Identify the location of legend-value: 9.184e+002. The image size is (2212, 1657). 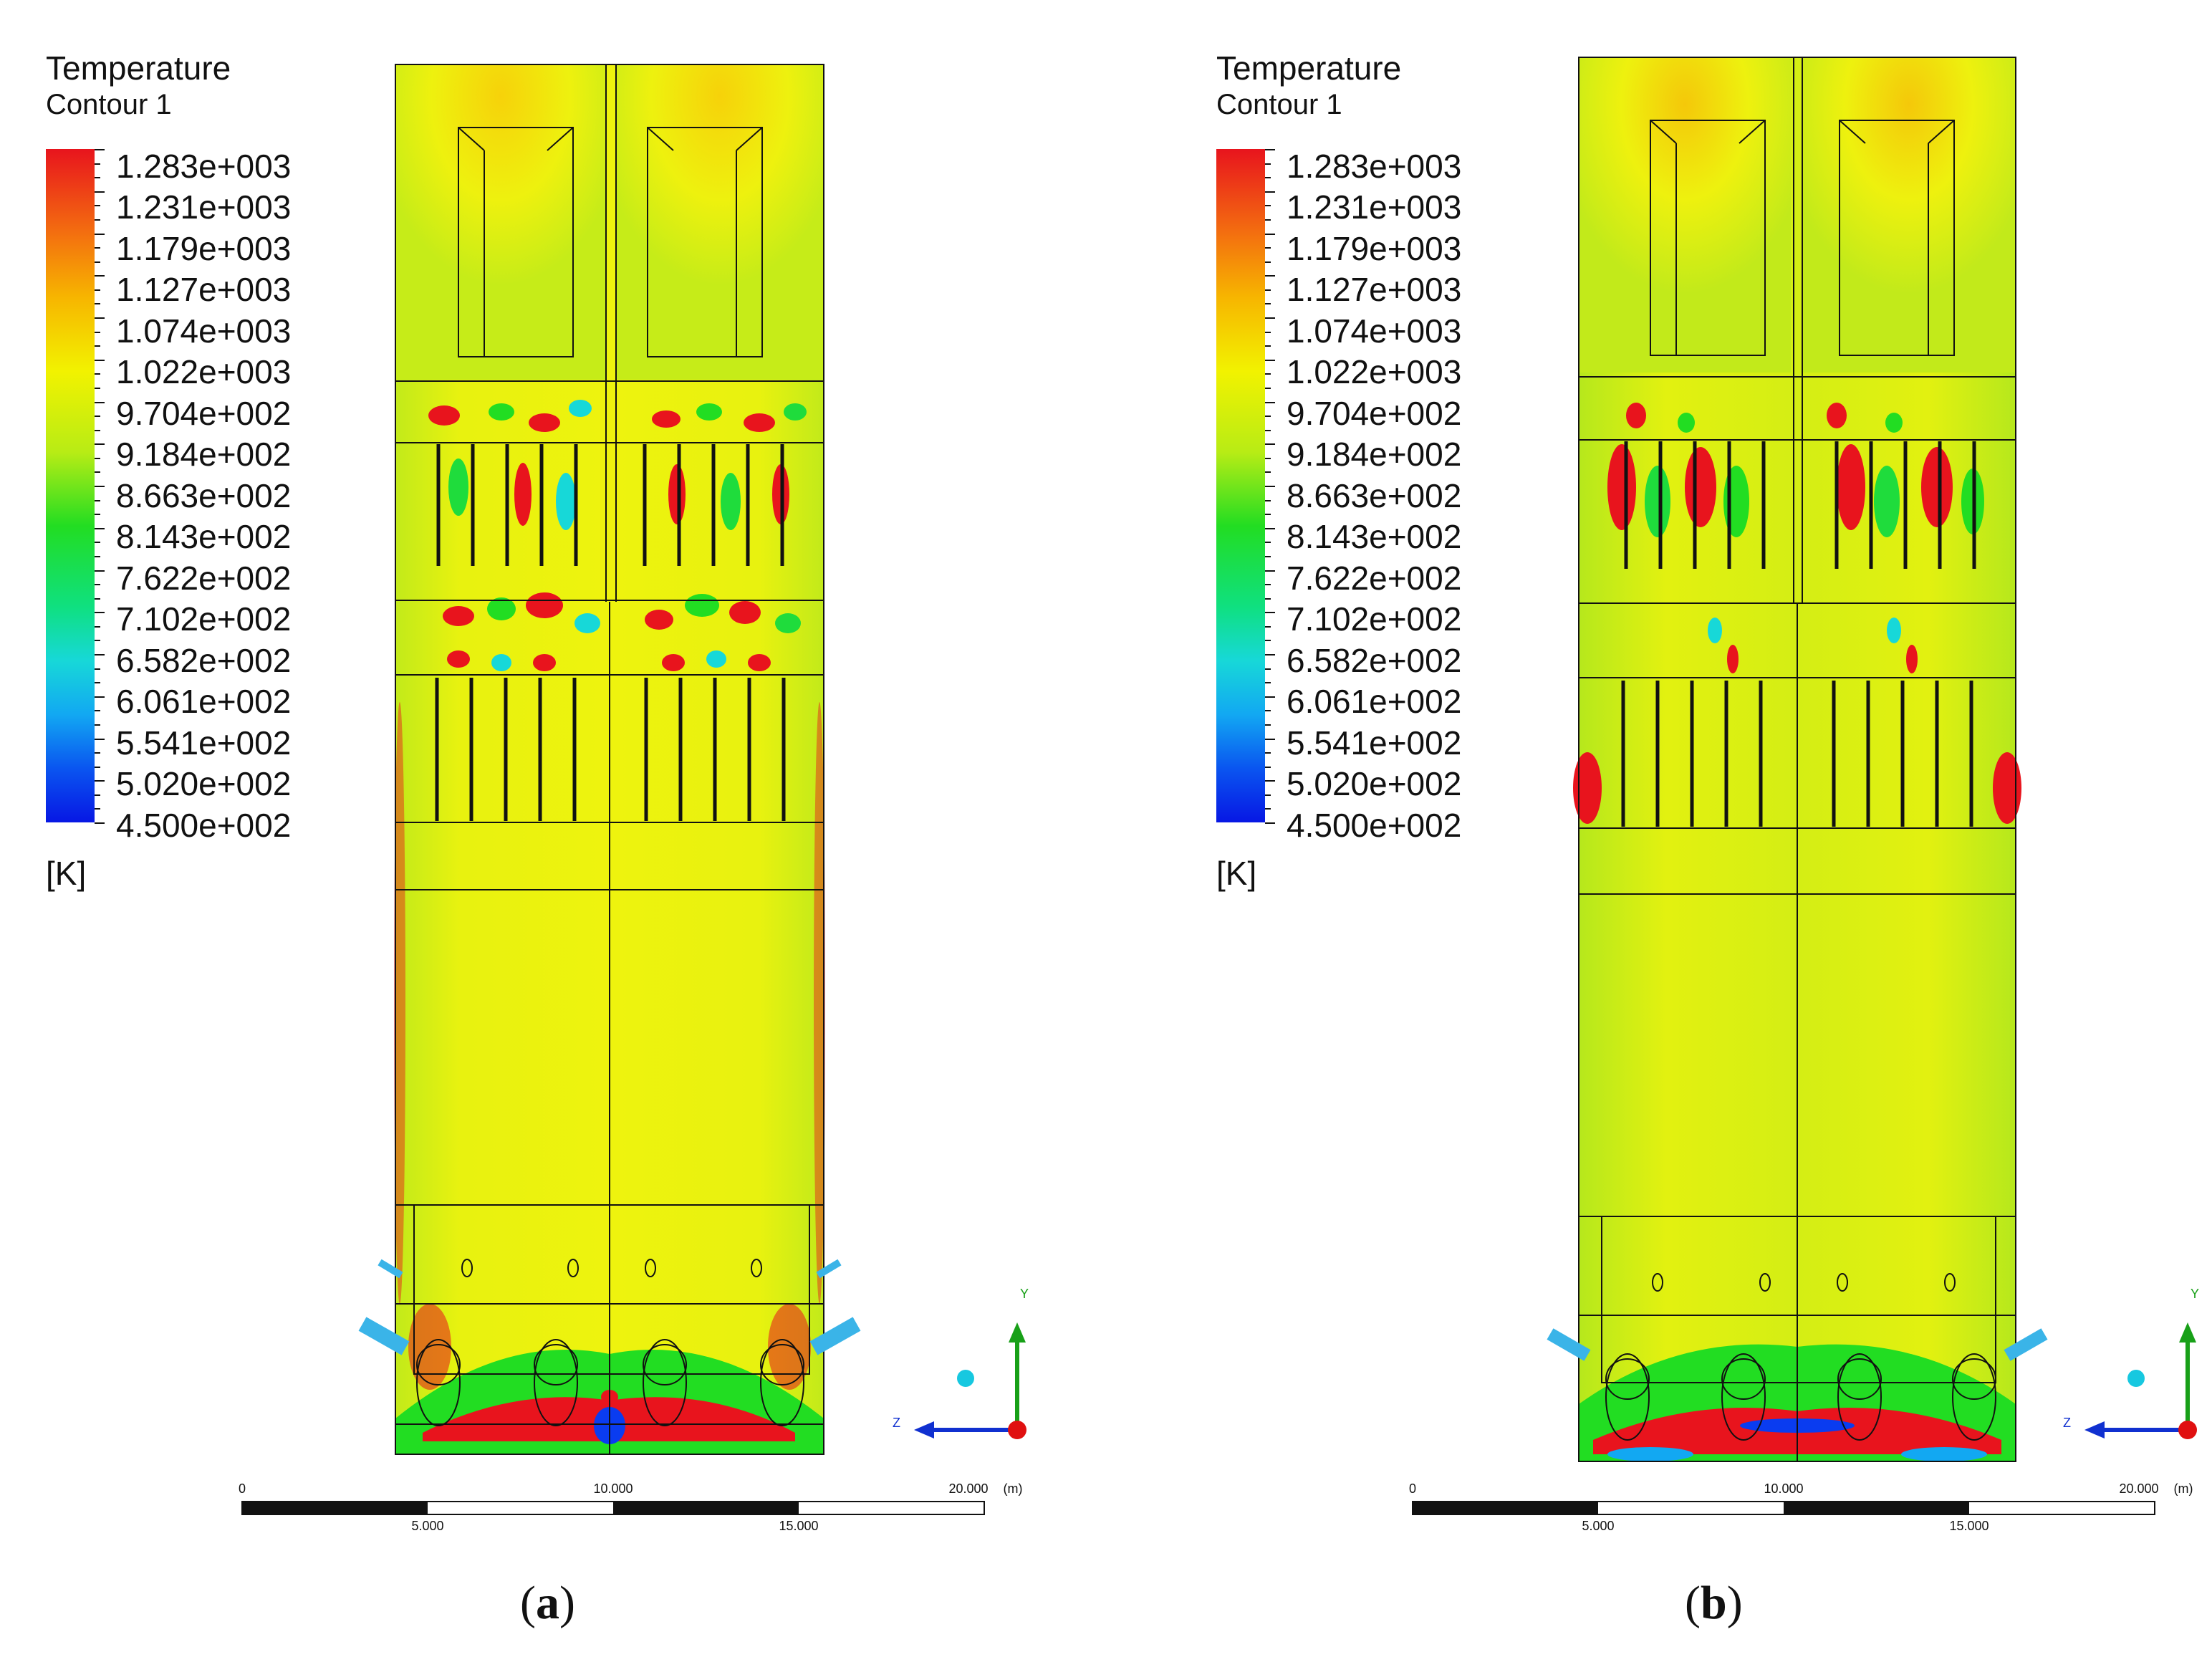
(1374, 455).